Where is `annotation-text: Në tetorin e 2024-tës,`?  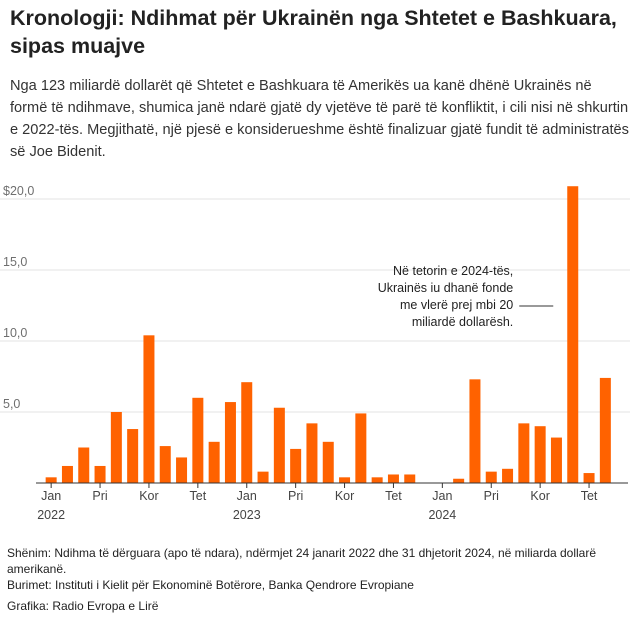
annotation-text: Në tetorin e 2024-tës, is located at coordinates (453, 271).